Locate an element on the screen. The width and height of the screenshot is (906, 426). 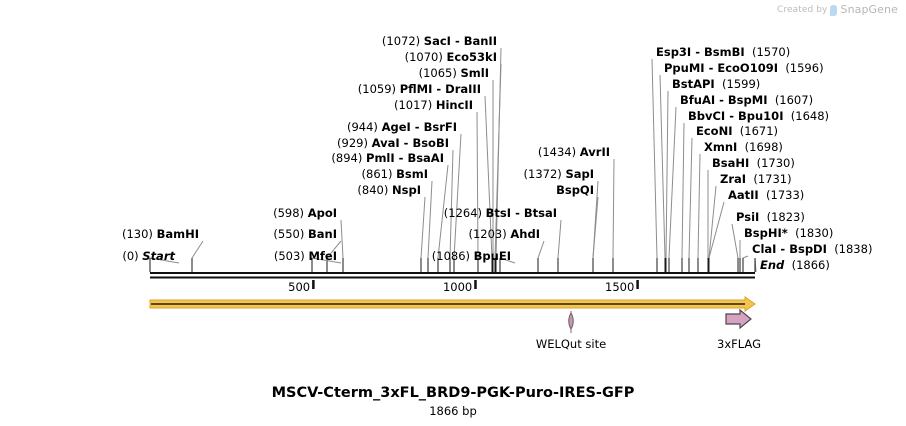
site-position: (944) is located at coordinates (362, 127).